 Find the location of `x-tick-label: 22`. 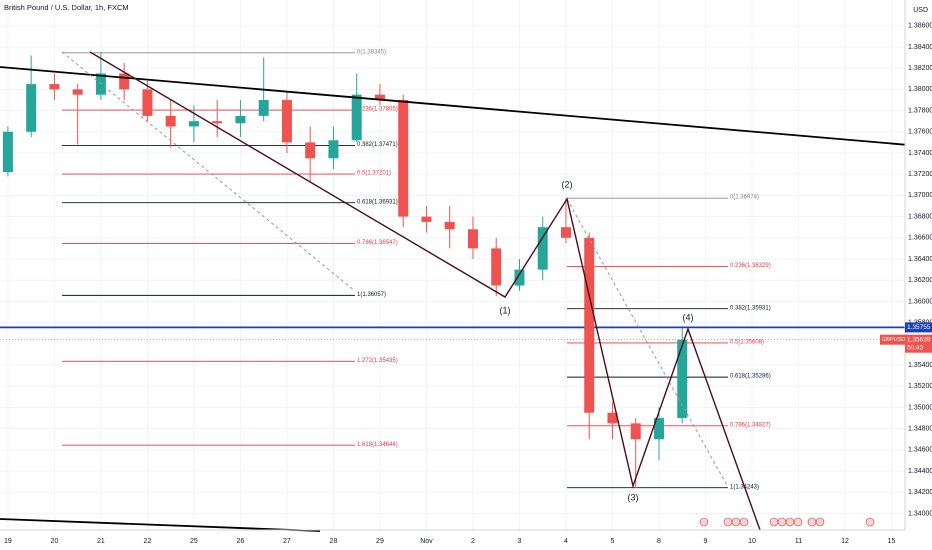

x-tick-label: 22 is located at coordinates (148, 541).